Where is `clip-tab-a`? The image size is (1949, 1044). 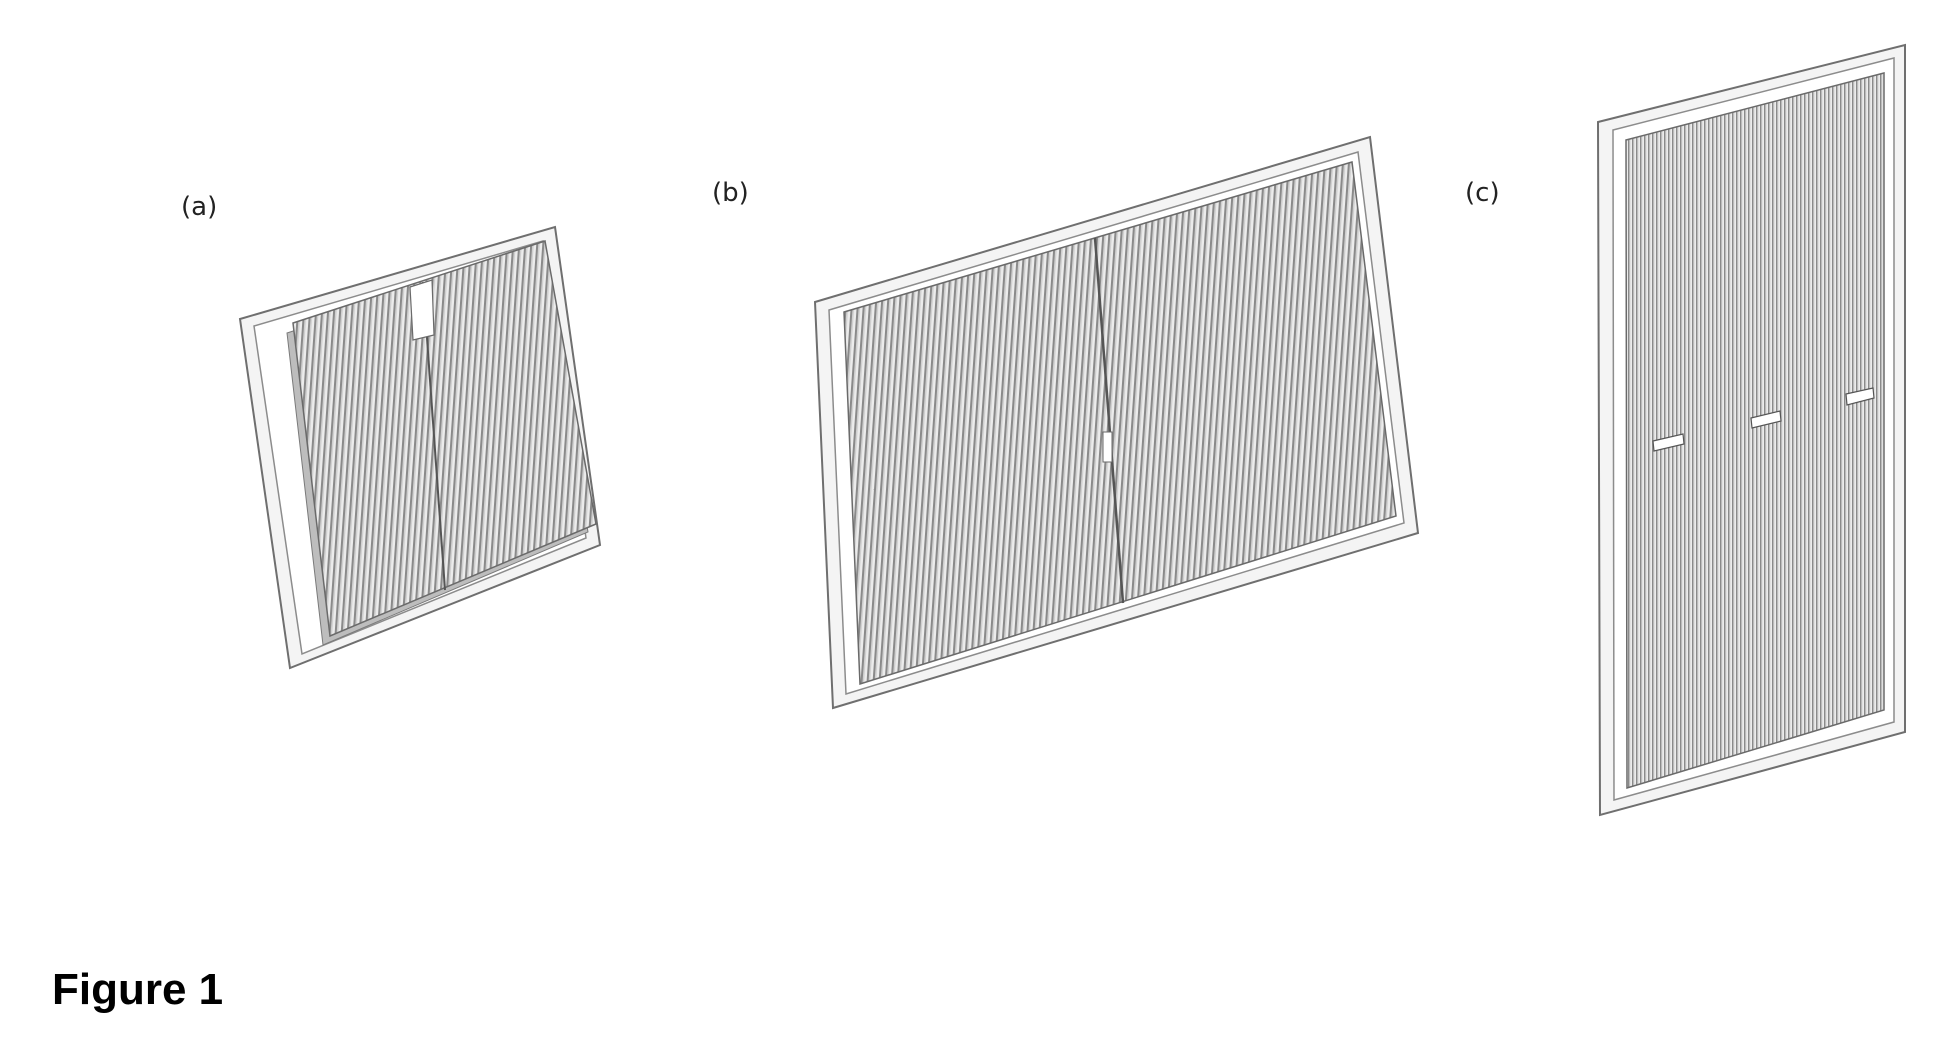 clip-tab-a is located at coordinates (422, 310).